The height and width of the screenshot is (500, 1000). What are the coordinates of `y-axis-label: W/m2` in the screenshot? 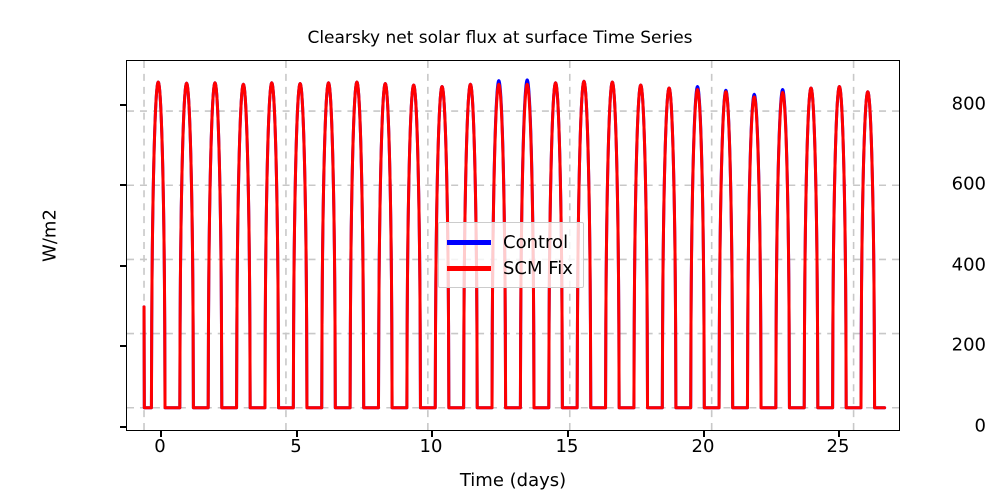 It's located at (50, 235).